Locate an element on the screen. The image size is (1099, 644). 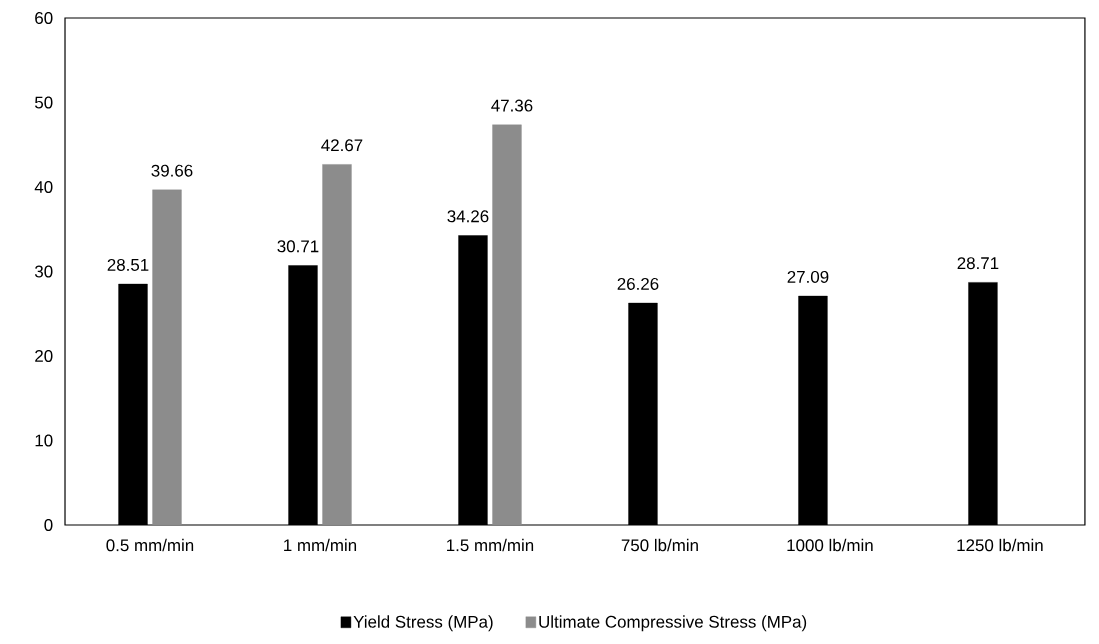
y-tick-label: 0 is located at coordinates (48, 524).